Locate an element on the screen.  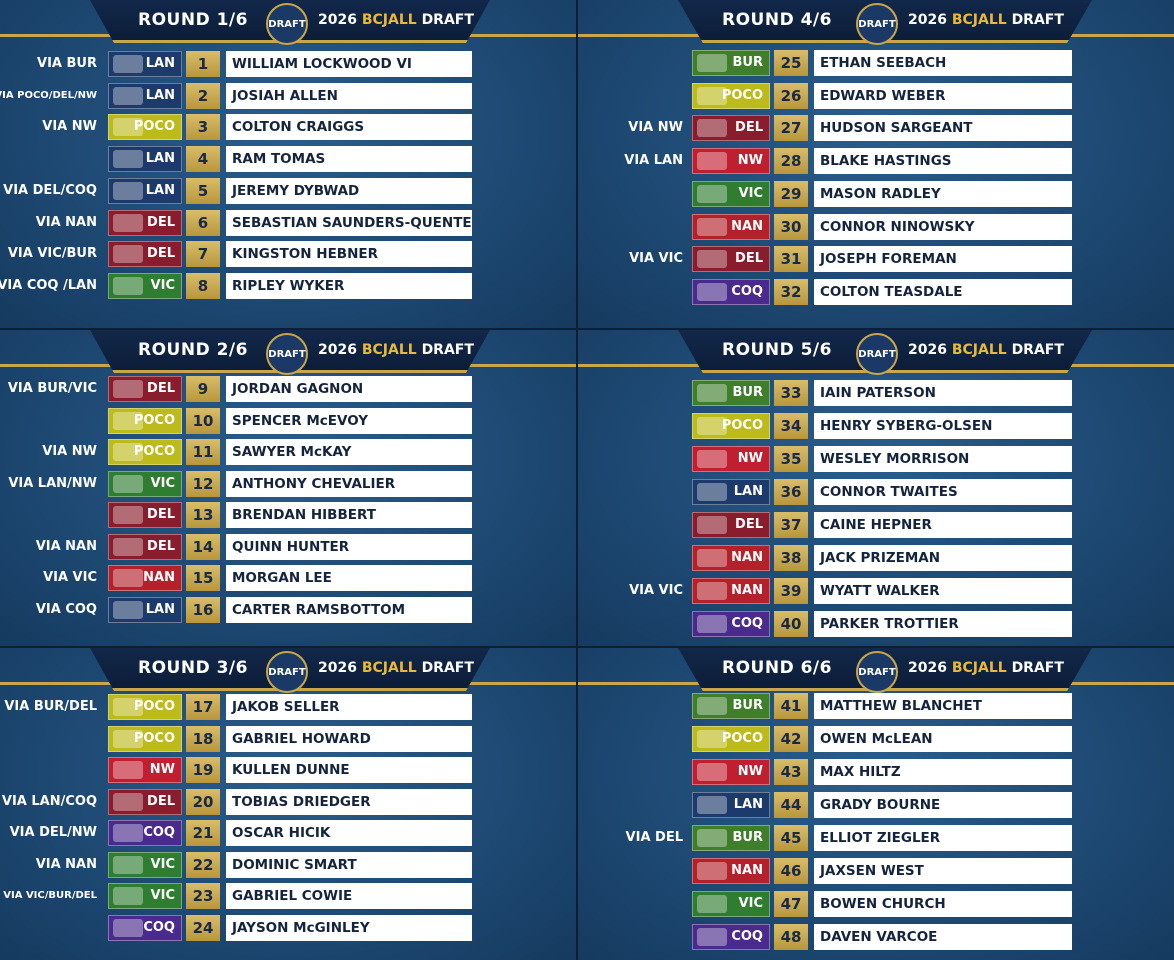
round-title: ROUND 1/6 is located at coordinates (193, 20).